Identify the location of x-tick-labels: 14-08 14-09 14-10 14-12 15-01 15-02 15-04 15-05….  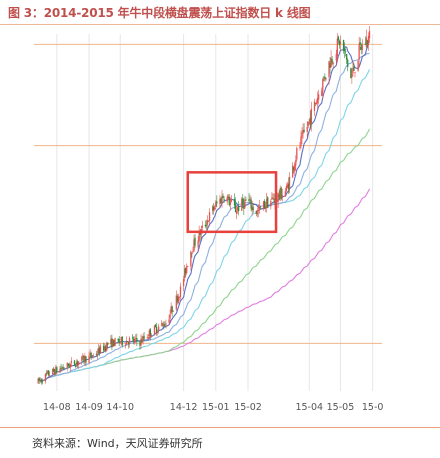
(213, 407).